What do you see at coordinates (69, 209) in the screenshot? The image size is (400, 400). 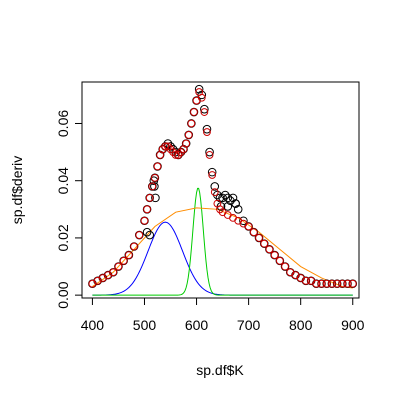 I see `y-axis: 0.00 0.02 0.04 0.06` at bounding box center [69, 209].